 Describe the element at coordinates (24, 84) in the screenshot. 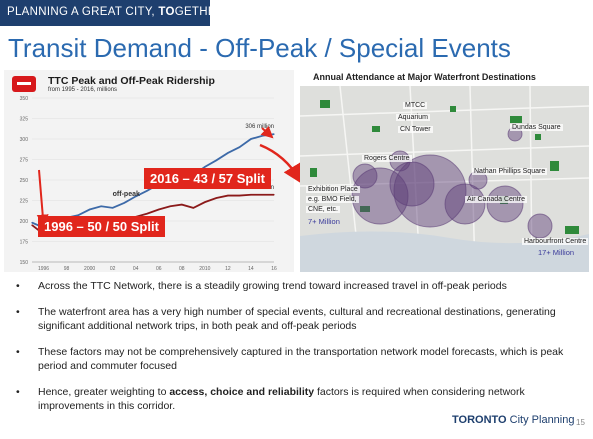

I see `ttc-logo-icon` at that location.